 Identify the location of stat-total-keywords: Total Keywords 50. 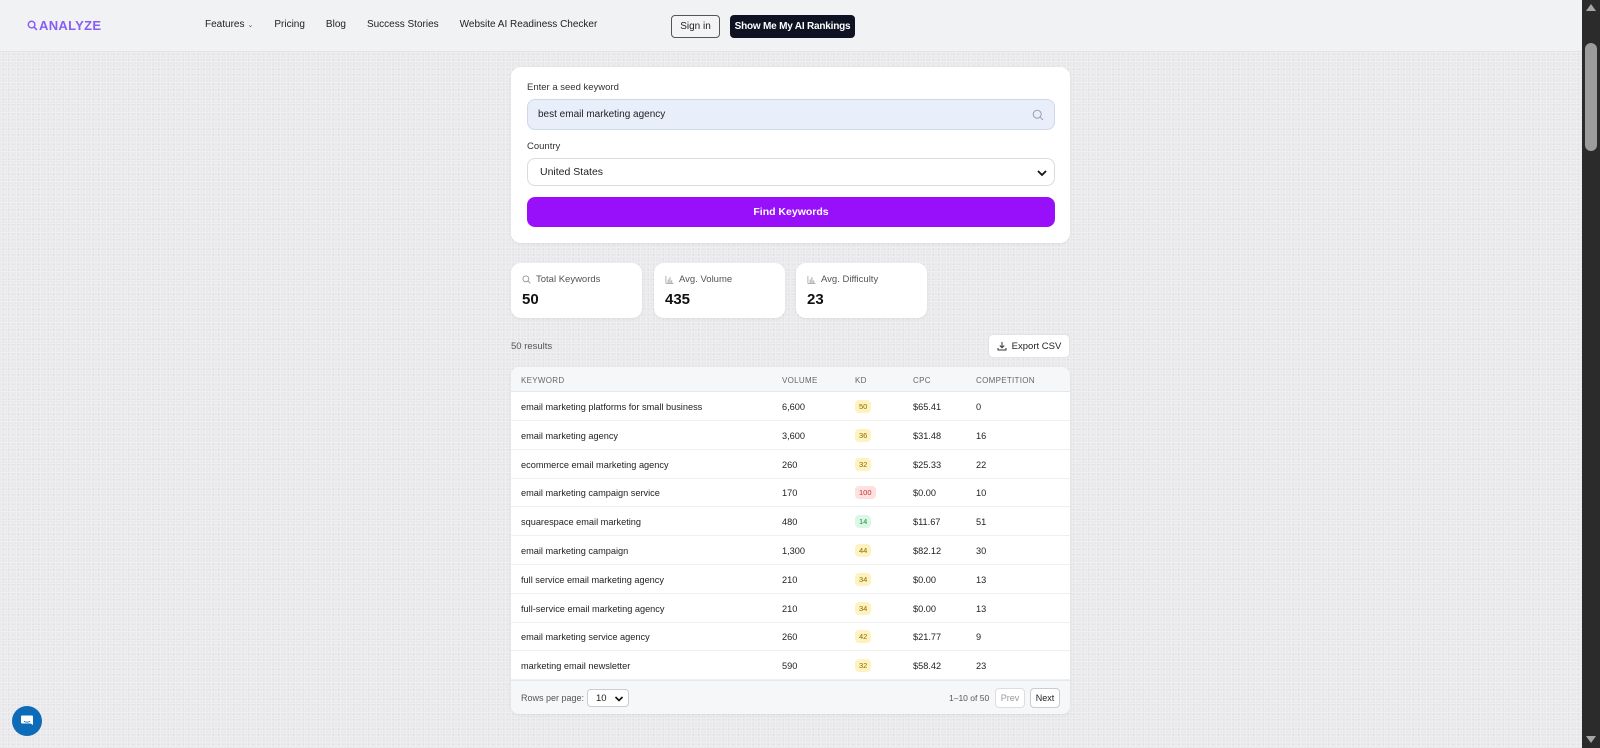
(576, 290).